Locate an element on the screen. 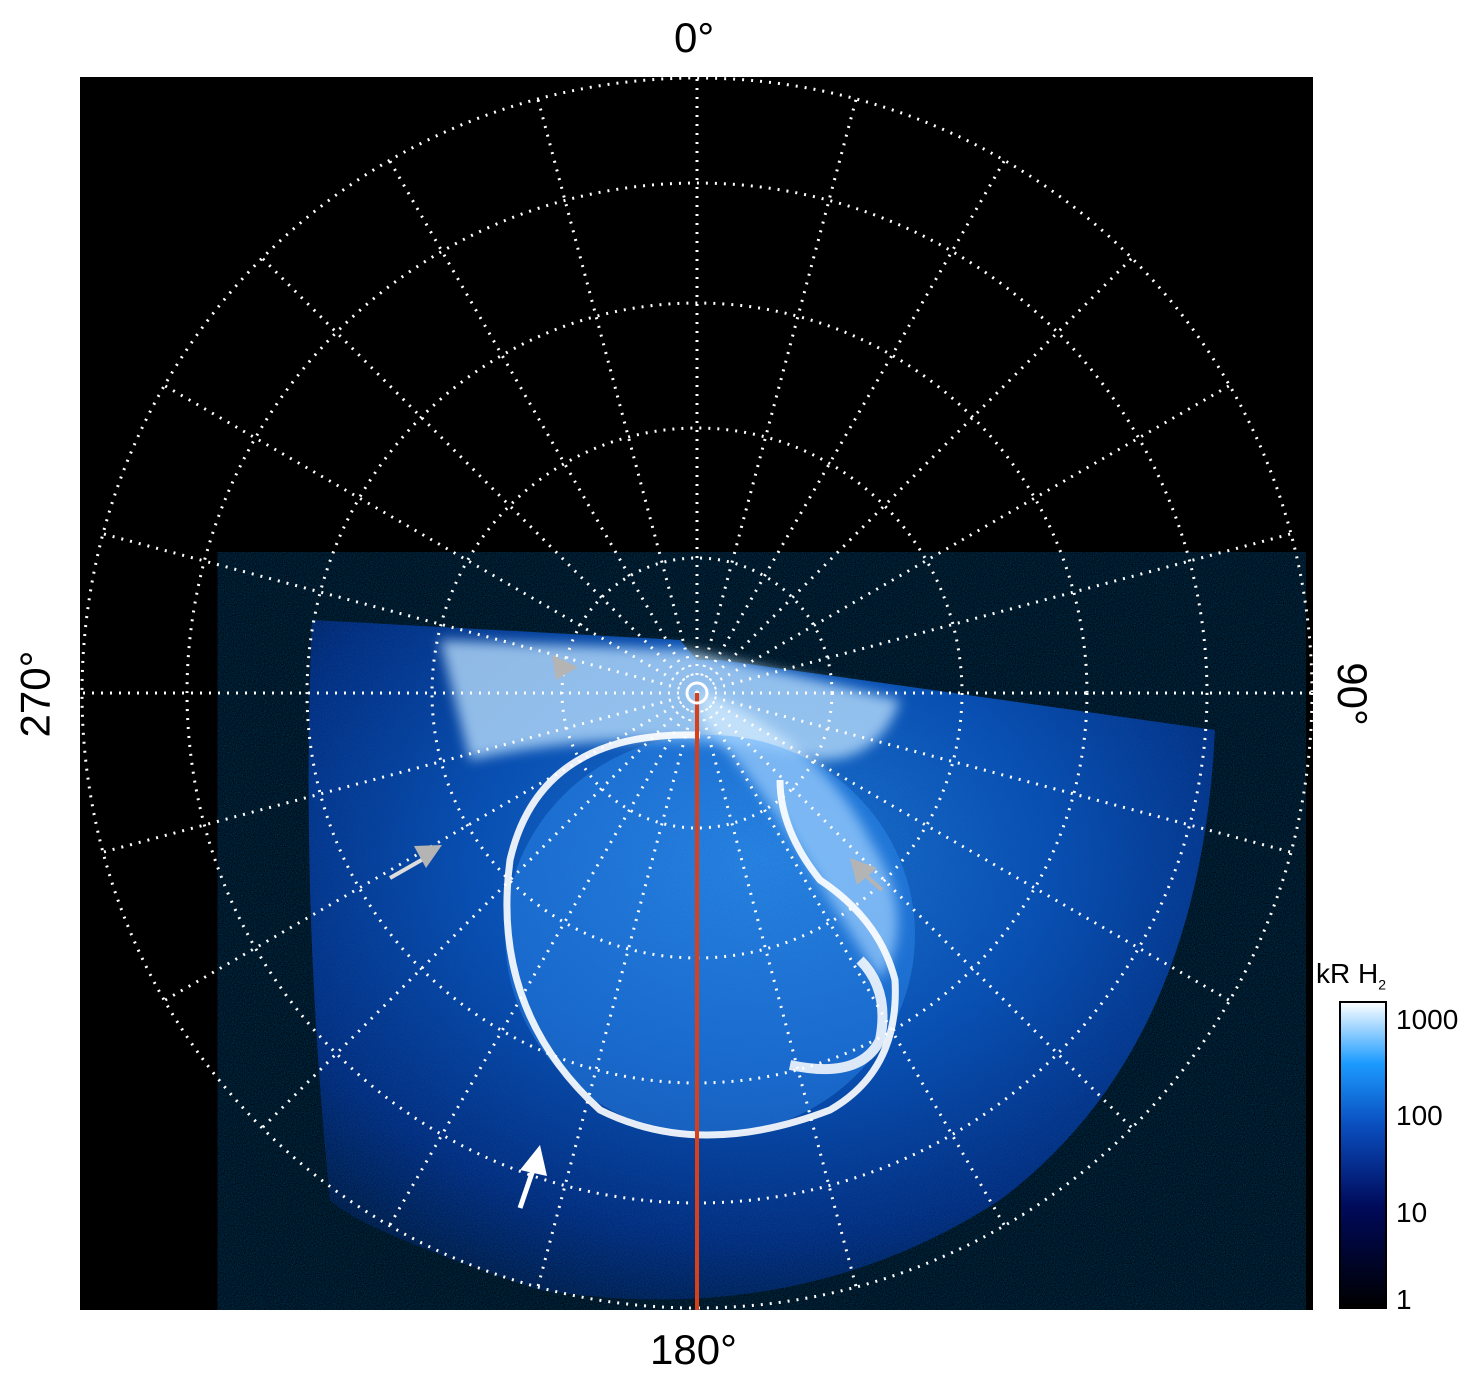 This screenshot has width=1481, height=1386. arrow-gray-left is located at coordinates (415, 862).